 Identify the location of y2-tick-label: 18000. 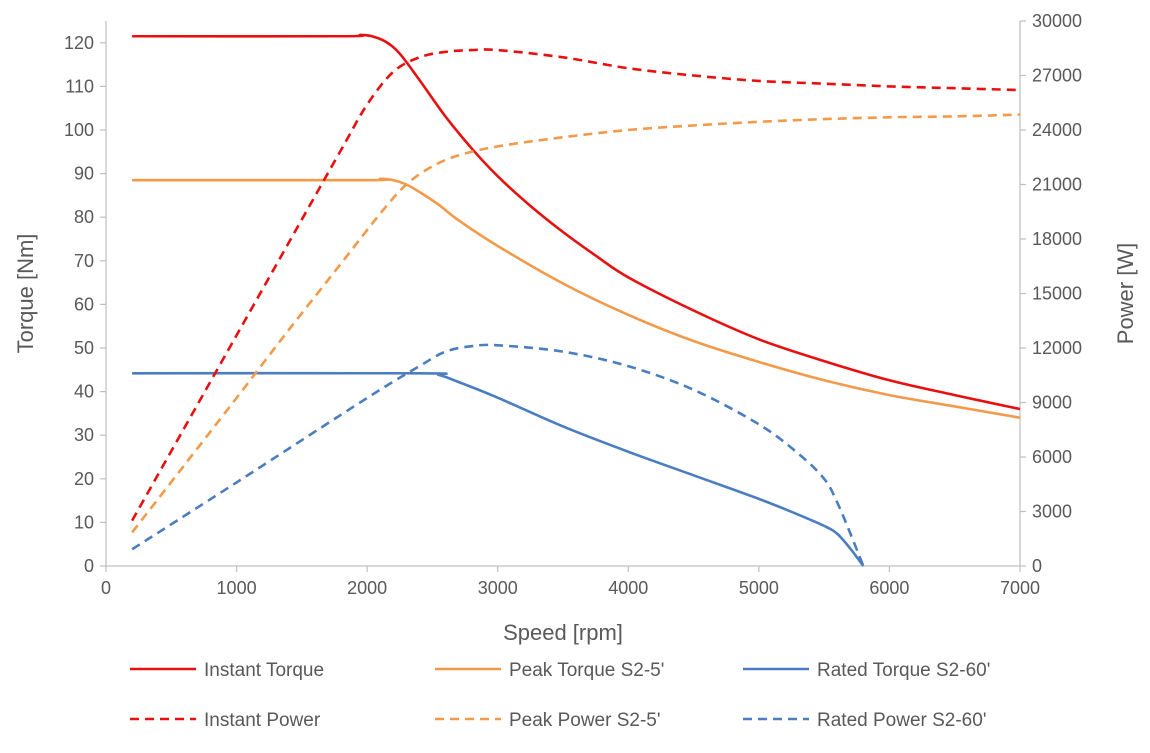
(1057, 239).